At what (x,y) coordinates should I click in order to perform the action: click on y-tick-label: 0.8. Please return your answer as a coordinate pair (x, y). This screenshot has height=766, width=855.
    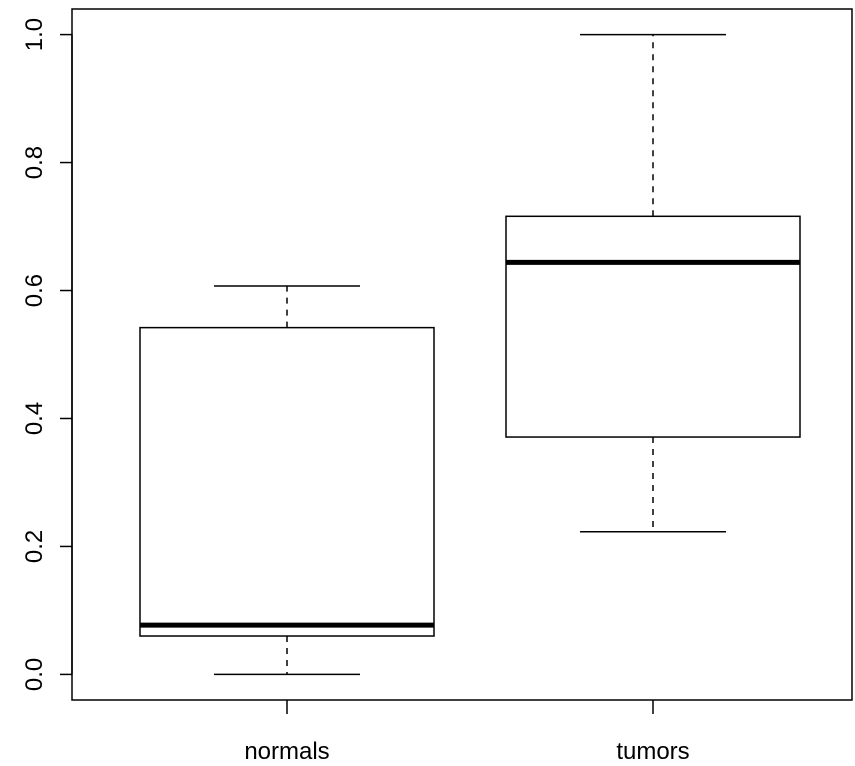
    Looking at the image, I should click on (34, 162).